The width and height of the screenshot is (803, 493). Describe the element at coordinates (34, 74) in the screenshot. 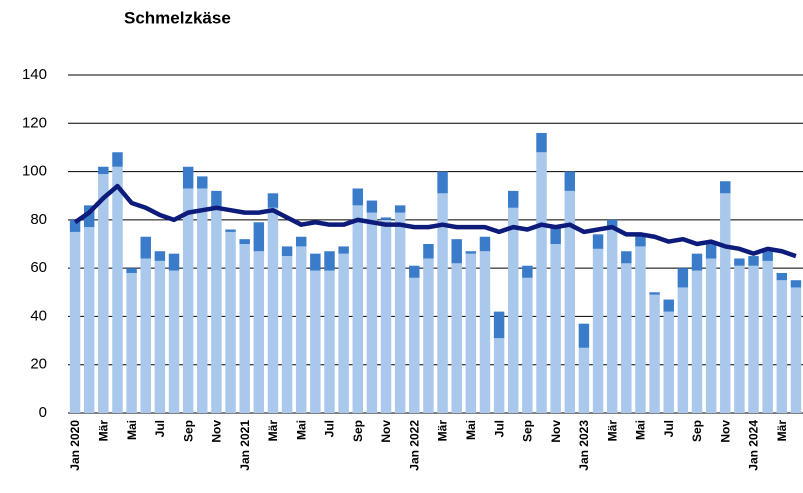

I see `y-tick-label: 140` at that location.